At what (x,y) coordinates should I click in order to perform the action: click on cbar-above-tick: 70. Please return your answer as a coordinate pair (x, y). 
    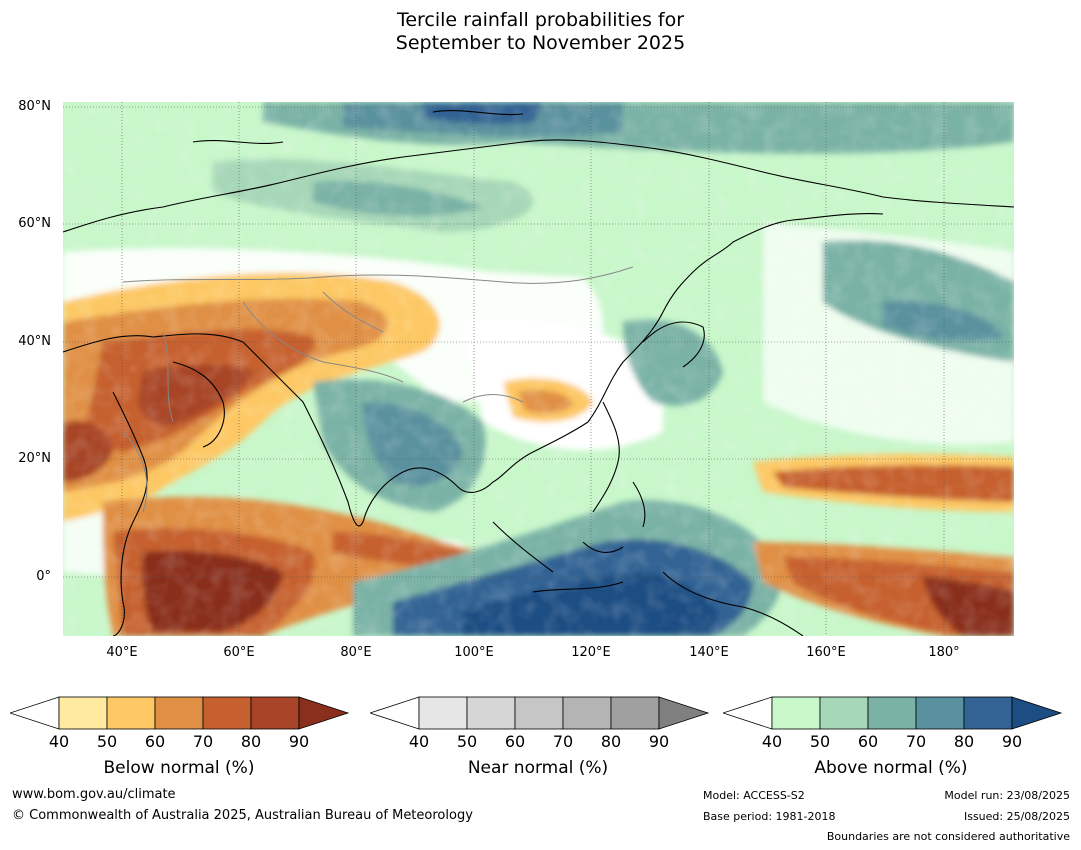
    Looking at the image, I should click on (916, 741).